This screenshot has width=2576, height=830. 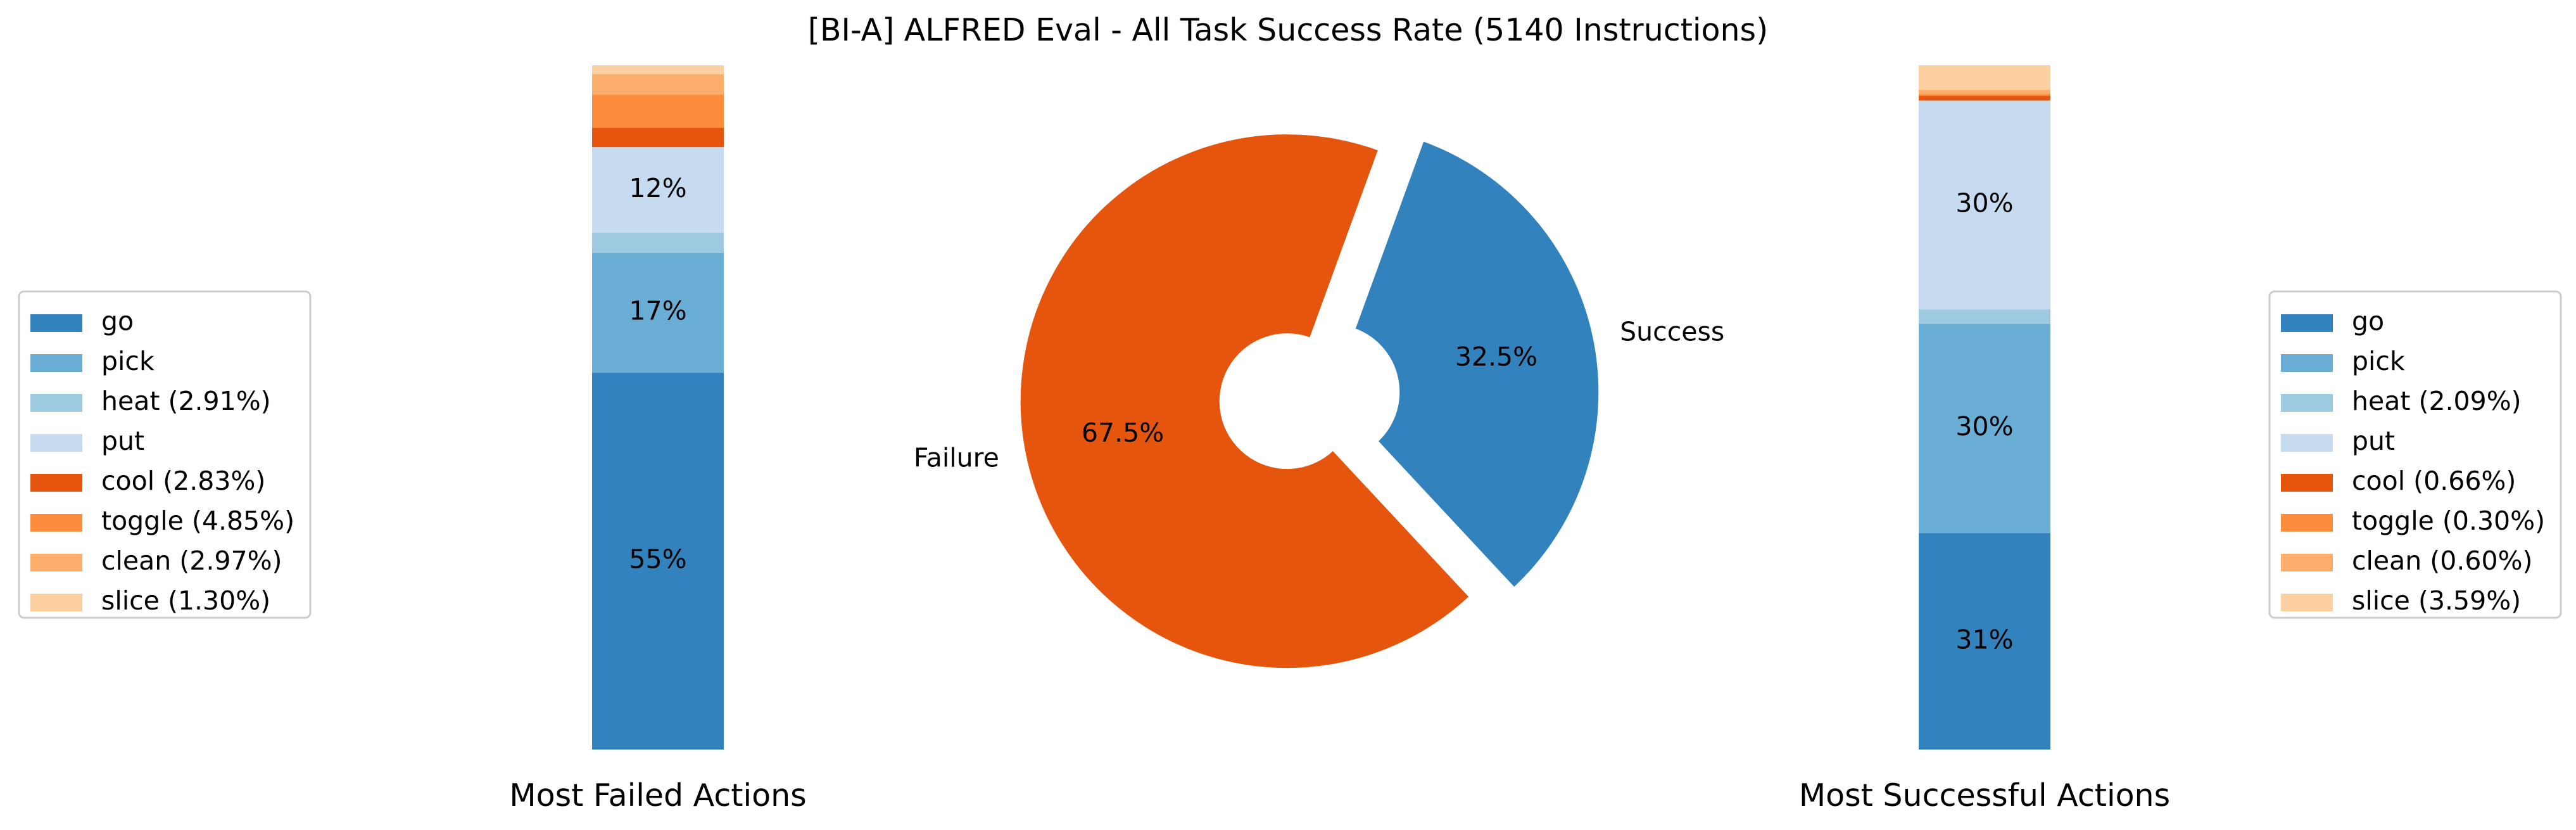 What do you see at coordinates (185, 600) in the screenshot?
I see `legend-label-slice: slice (1.30%)` at bounding box center [185, 600].